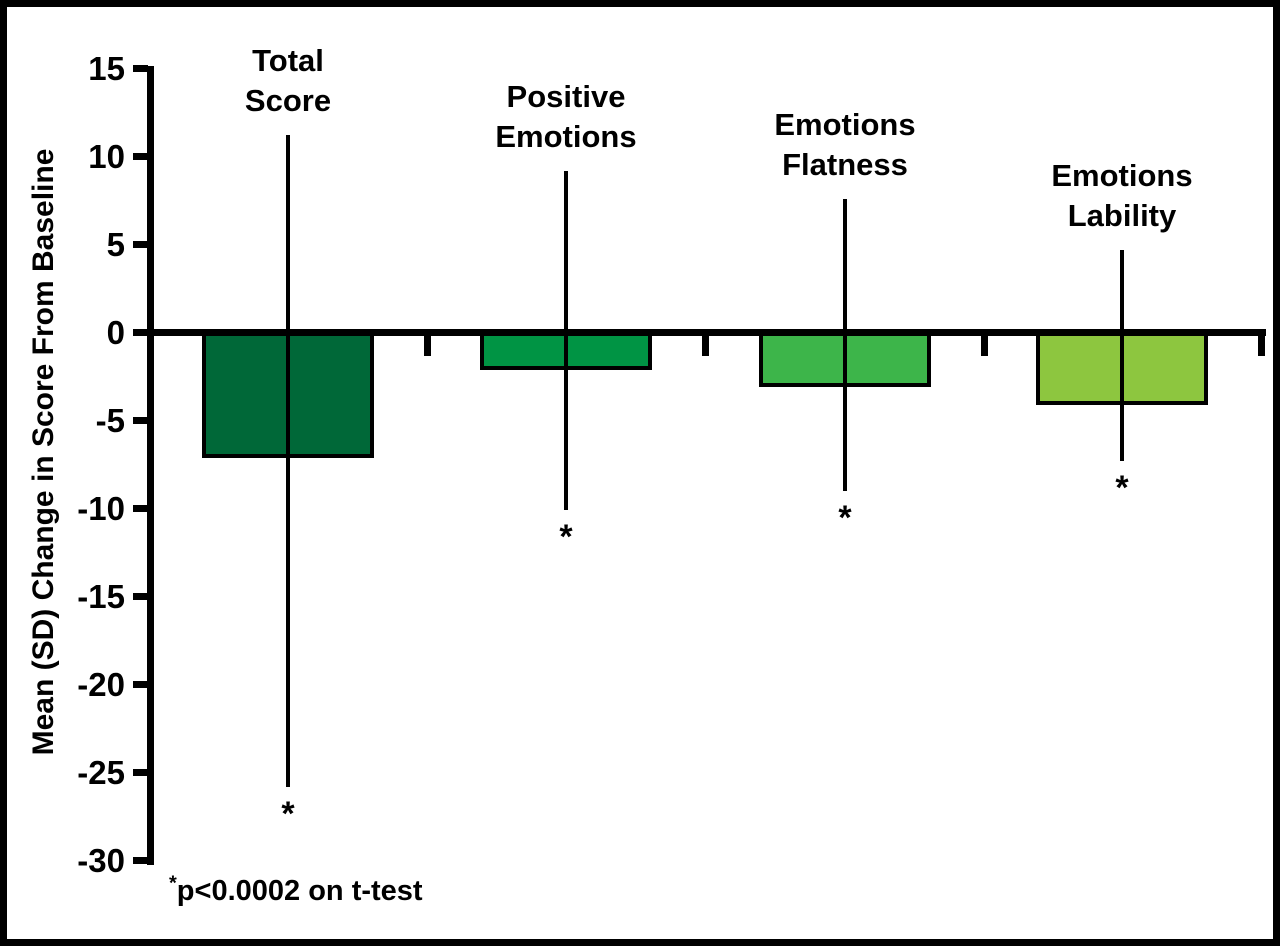  I want to click on x-axis-zero-line, so click(706, 332).